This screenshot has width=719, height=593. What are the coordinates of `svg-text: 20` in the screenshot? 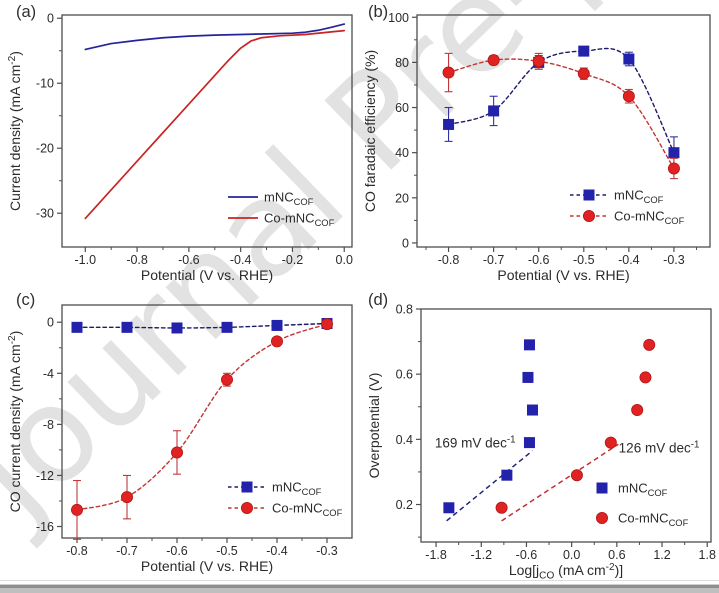 It's located at (402, 198).